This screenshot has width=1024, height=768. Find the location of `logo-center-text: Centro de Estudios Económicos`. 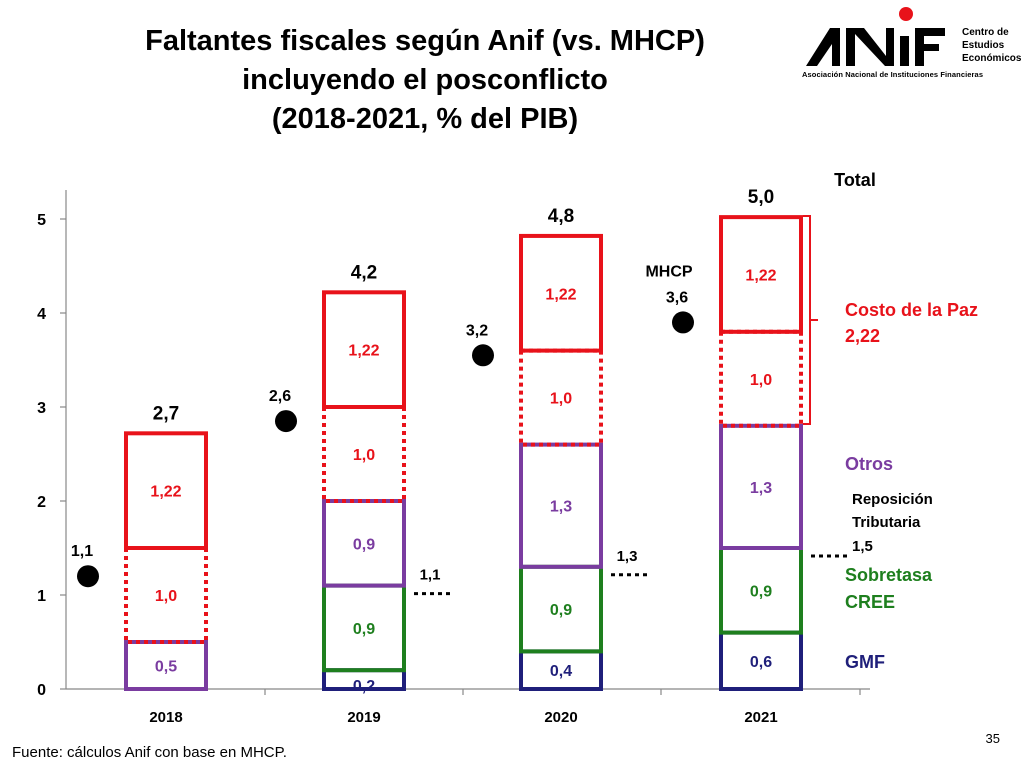

logo-center-text: Centro de Estudios Económicos is located at coordinates (991, 45).